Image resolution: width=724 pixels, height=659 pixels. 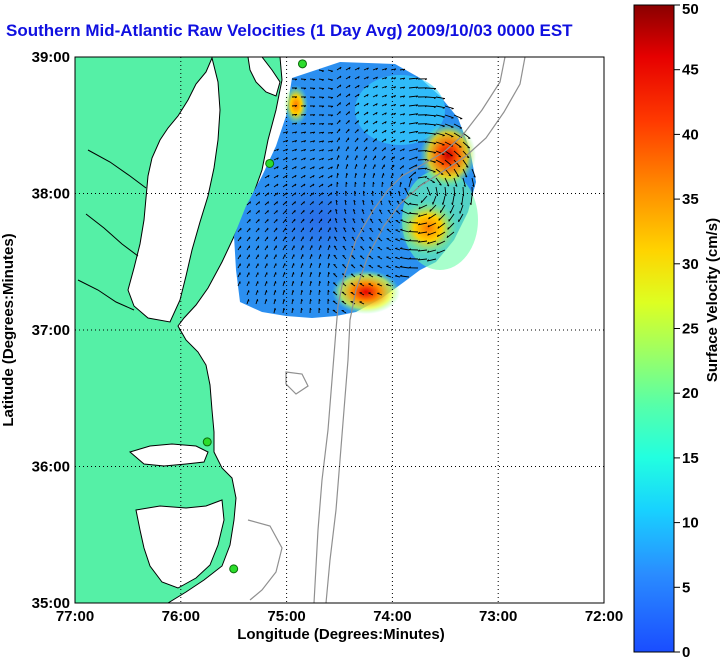 What do you see at coordinates (254, 316) in the screenshot?
I see `station-markers` at bounding box center [254, 316].